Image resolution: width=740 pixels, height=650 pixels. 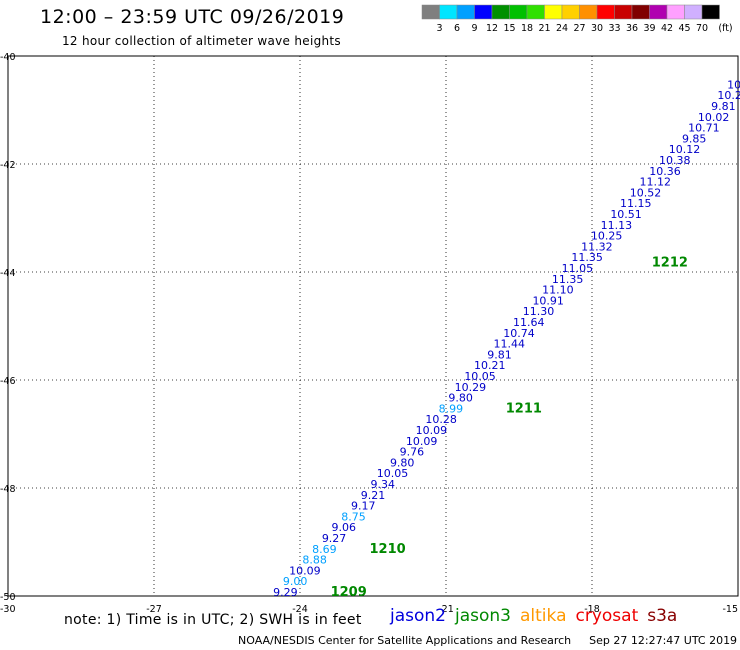 I want to click on lon-tick-label: -30, so click(x=8, y=609).